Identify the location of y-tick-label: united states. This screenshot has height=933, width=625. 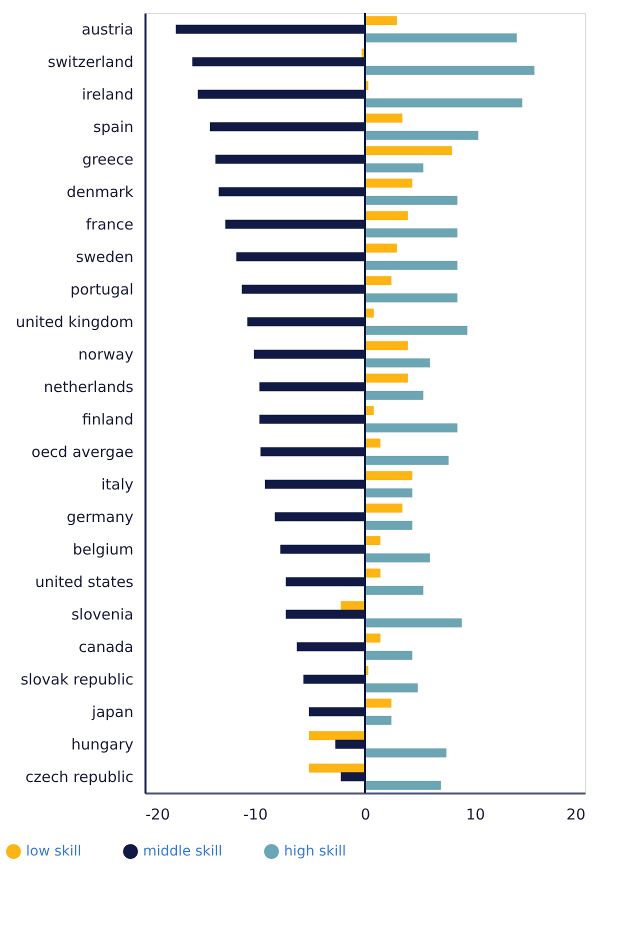
(84, 581).